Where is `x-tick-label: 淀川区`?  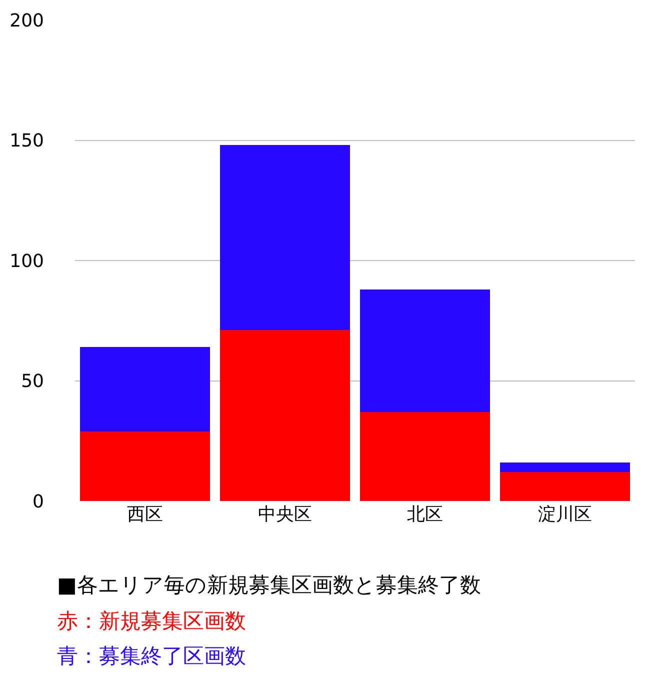 x-tick-label: 淀川区 is located at coordinates (565, 514).